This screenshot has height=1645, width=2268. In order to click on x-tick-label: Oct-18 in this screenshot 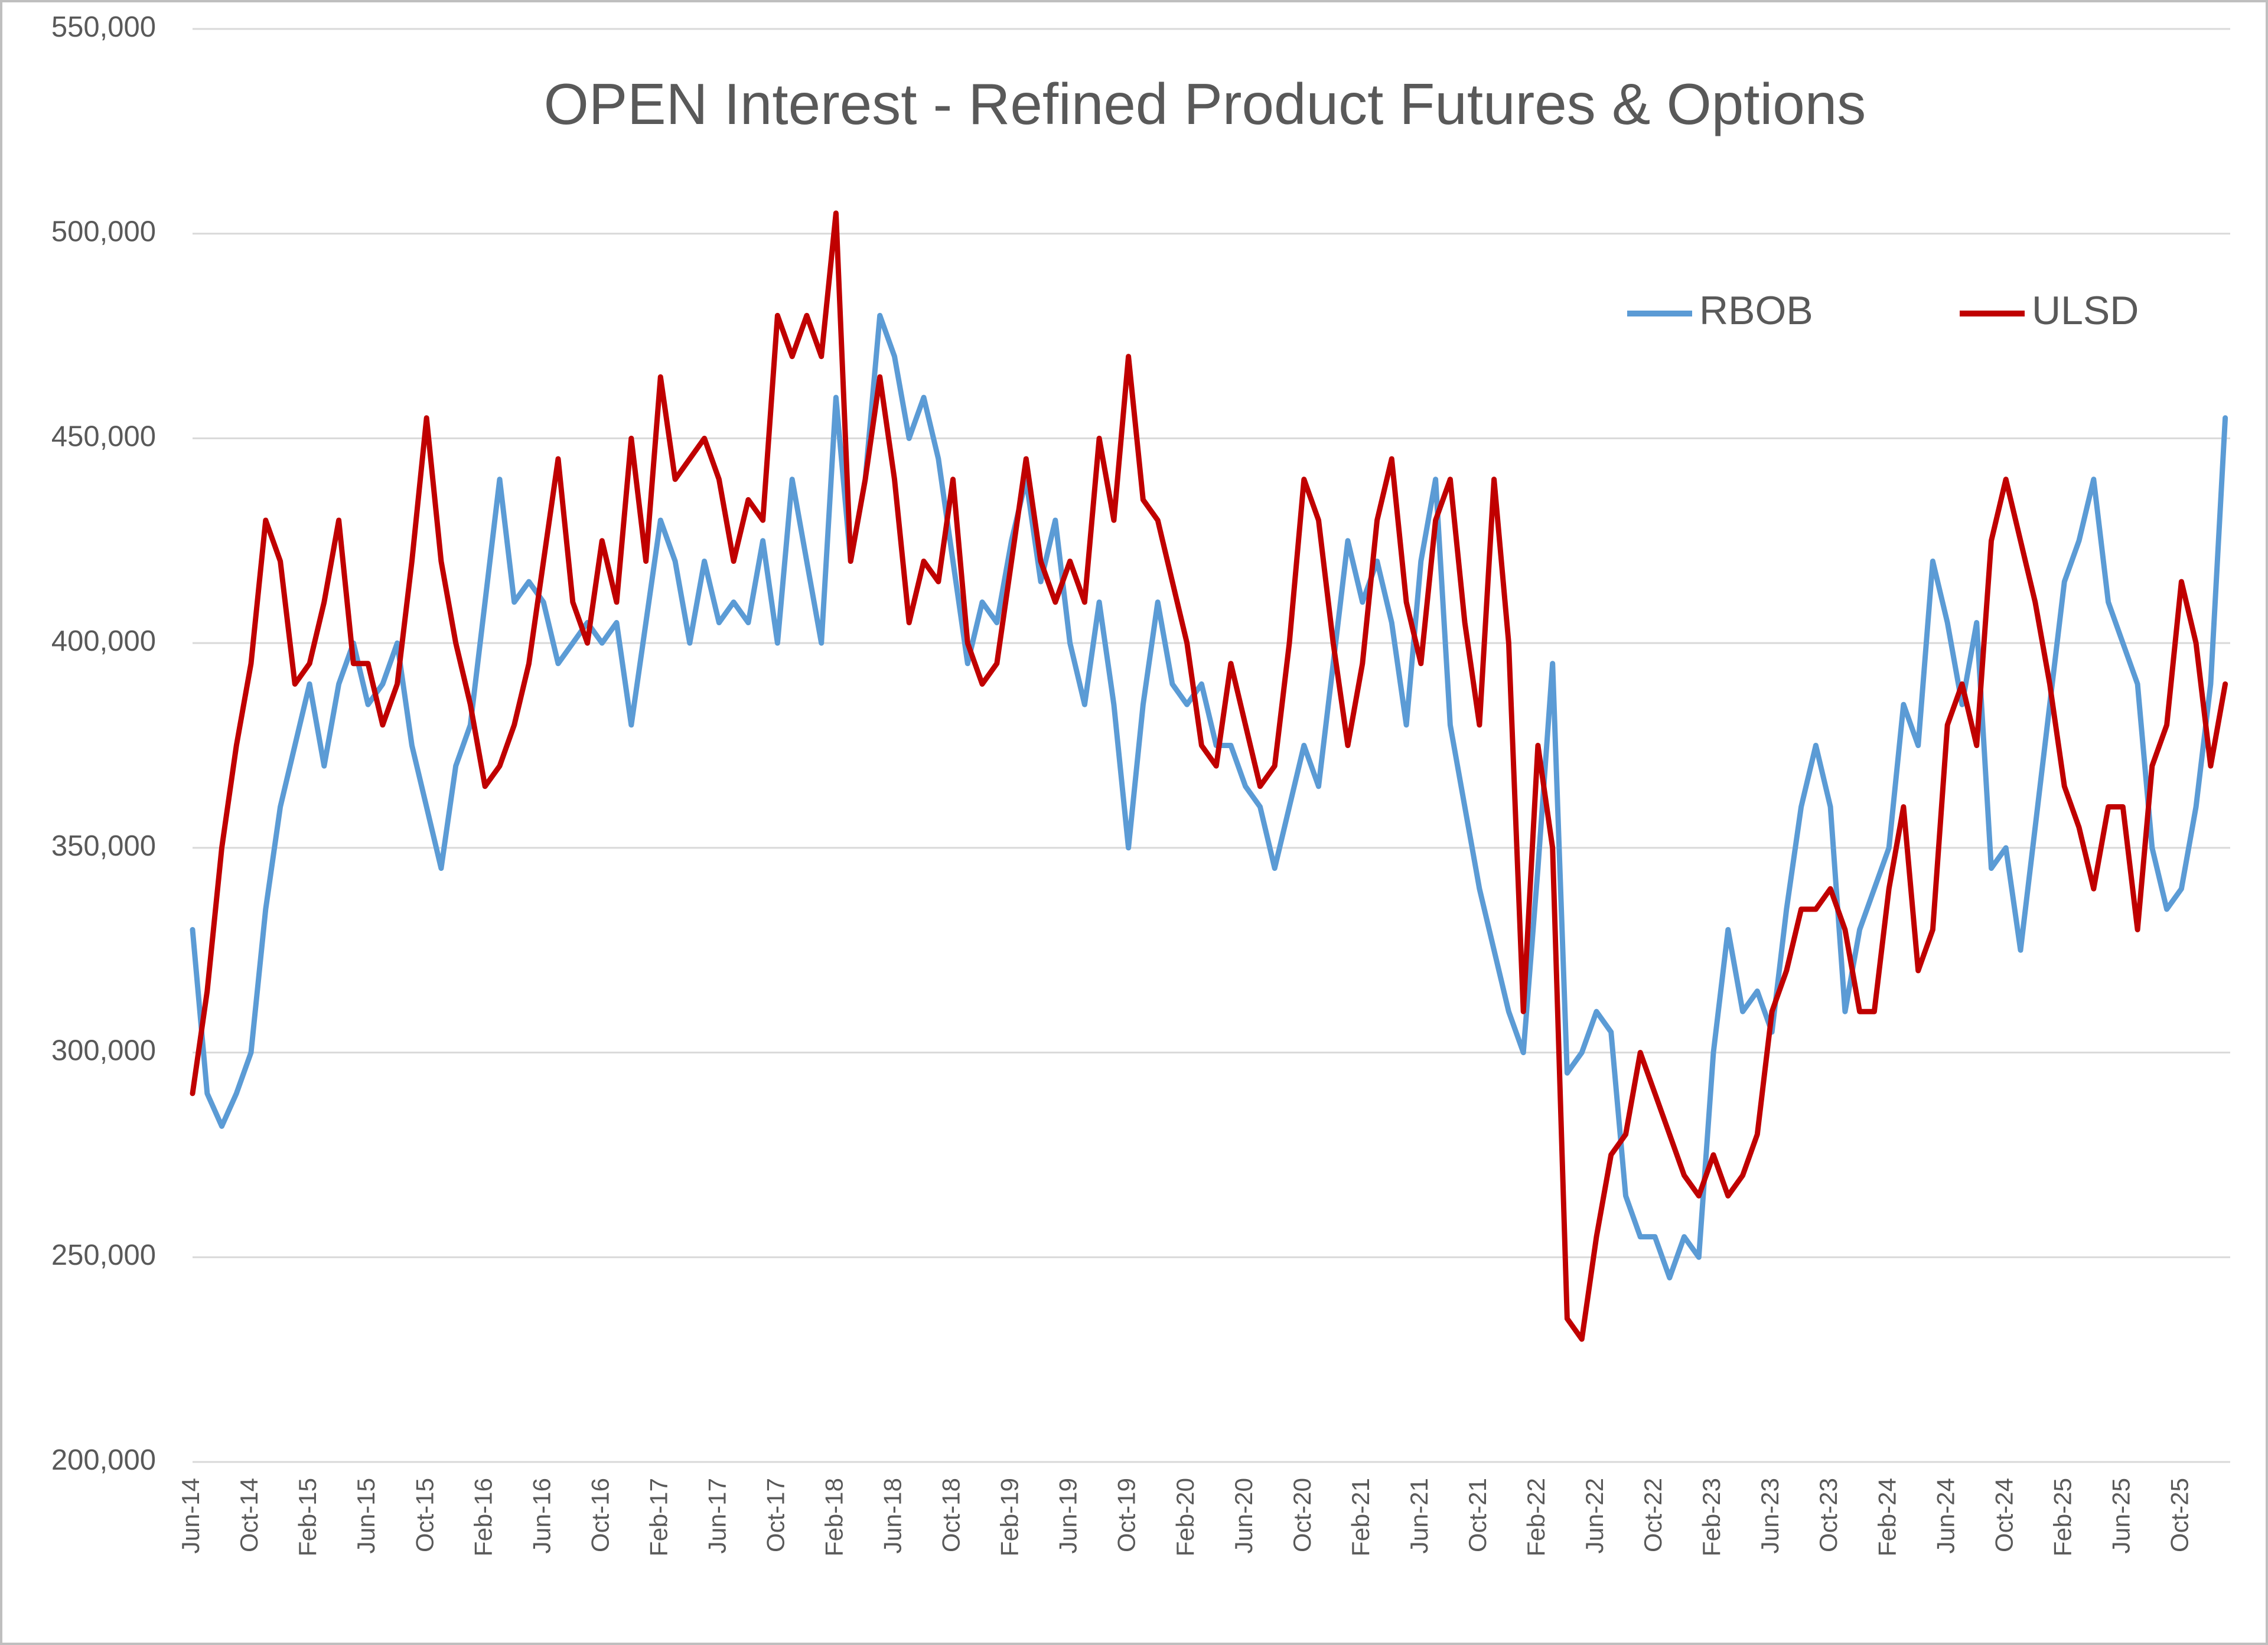, I will do `click(951, 1515)`.